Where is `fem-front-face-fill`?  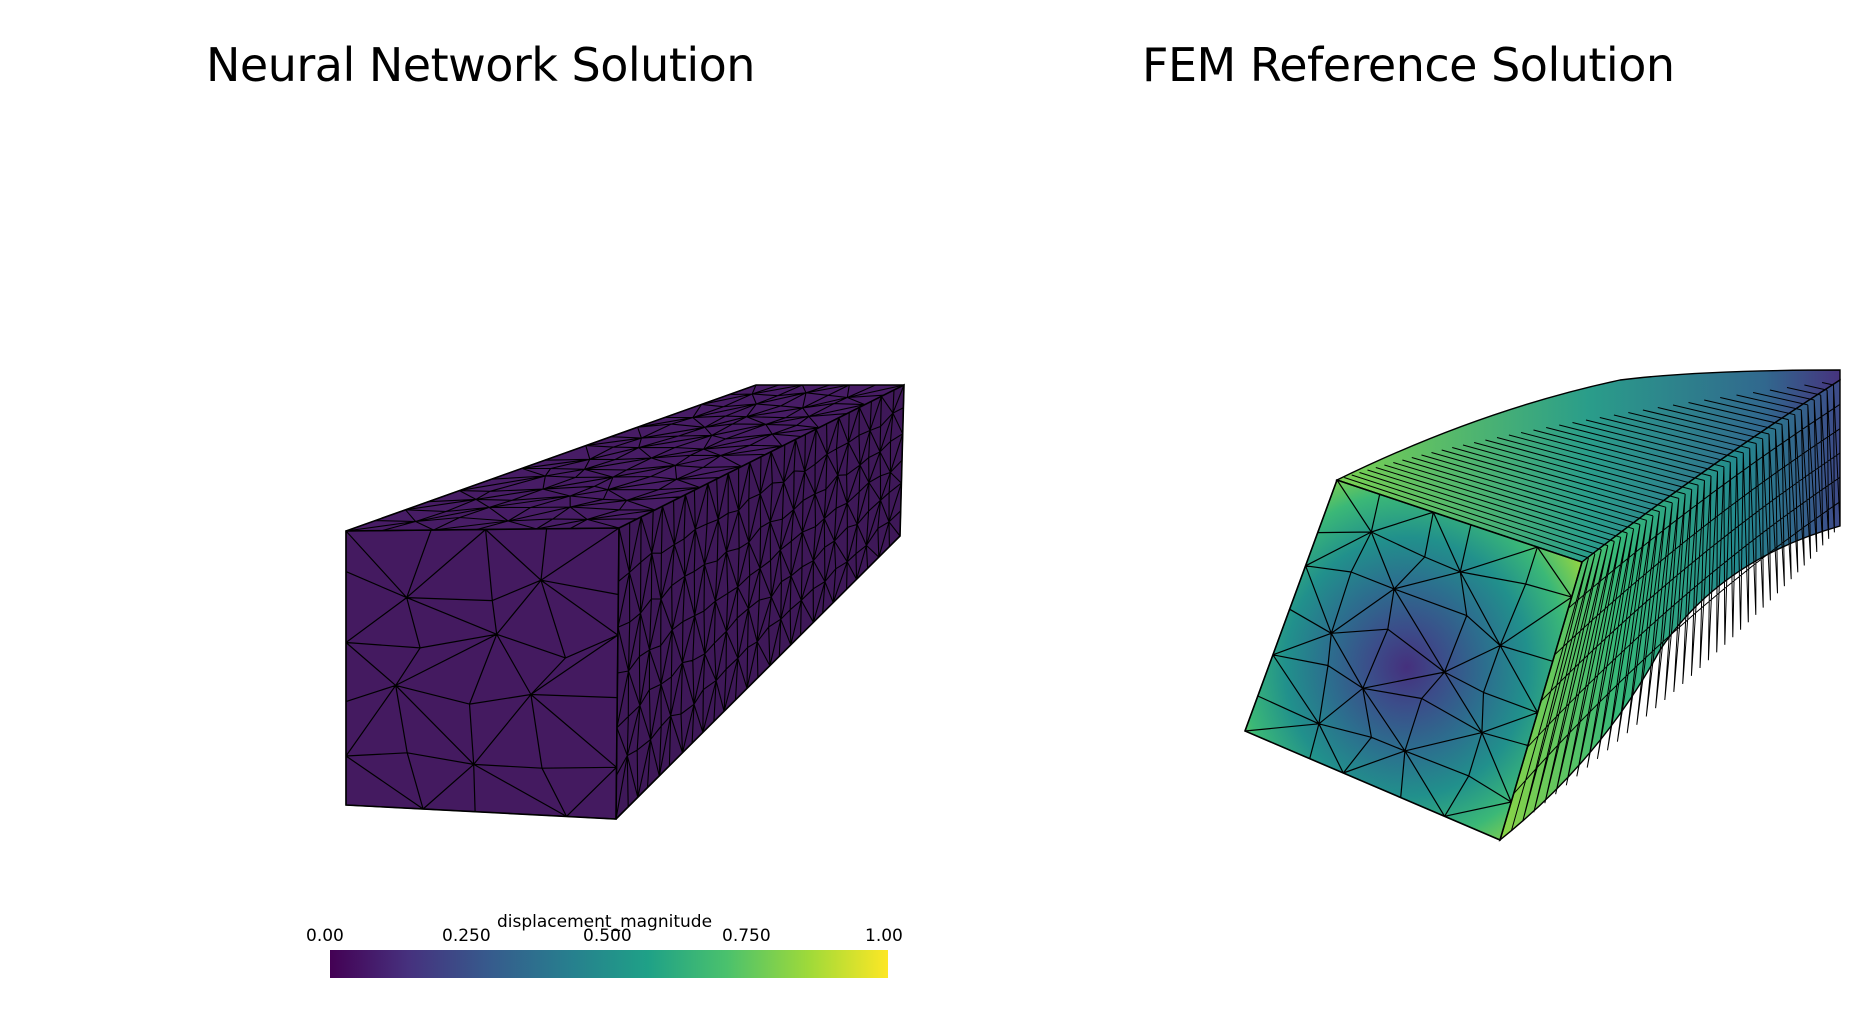
fem-front-face-fill is located at coordinates (1413, 660).